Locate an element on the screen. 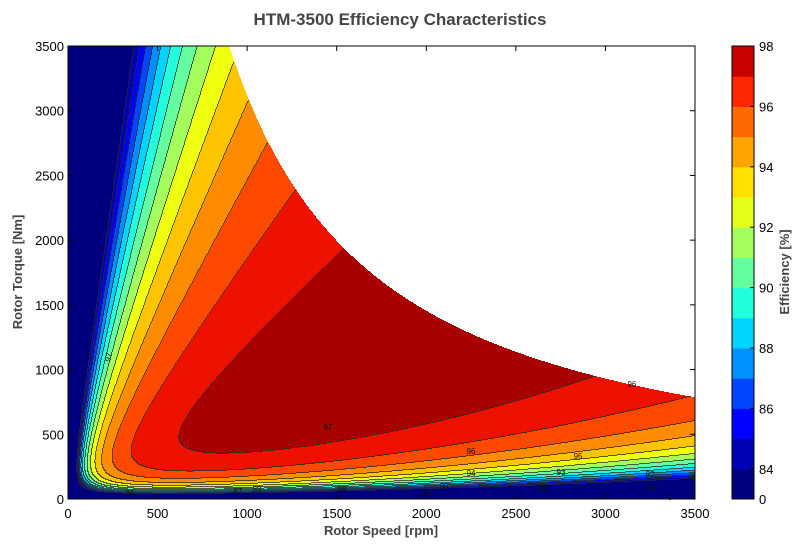  x-tick-label: 3500 is located at coordinates (695, 513).